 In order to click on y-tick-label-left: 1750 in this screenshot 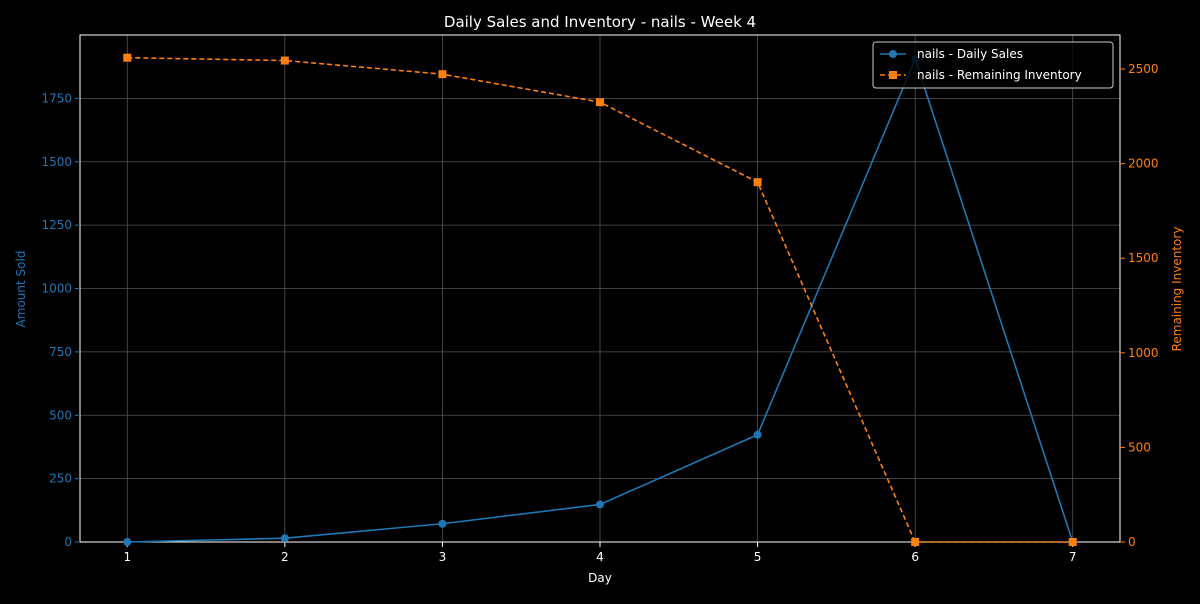, I will do `click(56, 98)`.